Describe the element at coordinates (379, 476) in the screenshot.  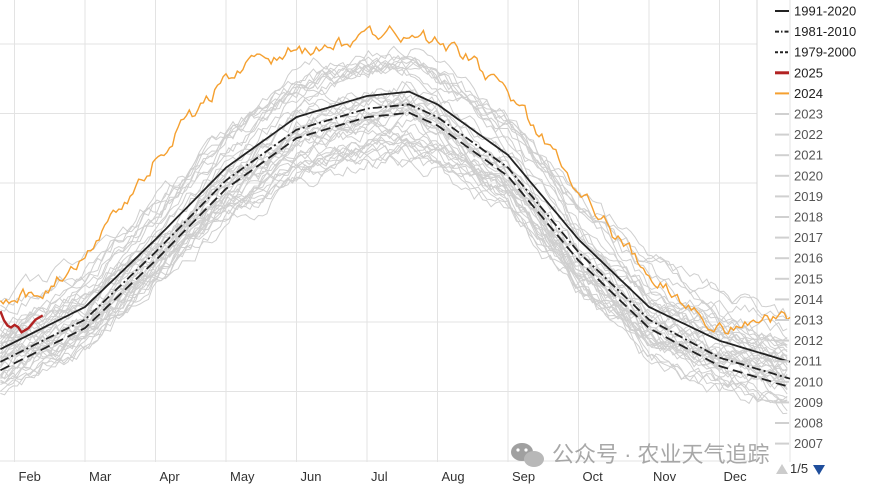
I see `x-tick-label: Jul` at that location.